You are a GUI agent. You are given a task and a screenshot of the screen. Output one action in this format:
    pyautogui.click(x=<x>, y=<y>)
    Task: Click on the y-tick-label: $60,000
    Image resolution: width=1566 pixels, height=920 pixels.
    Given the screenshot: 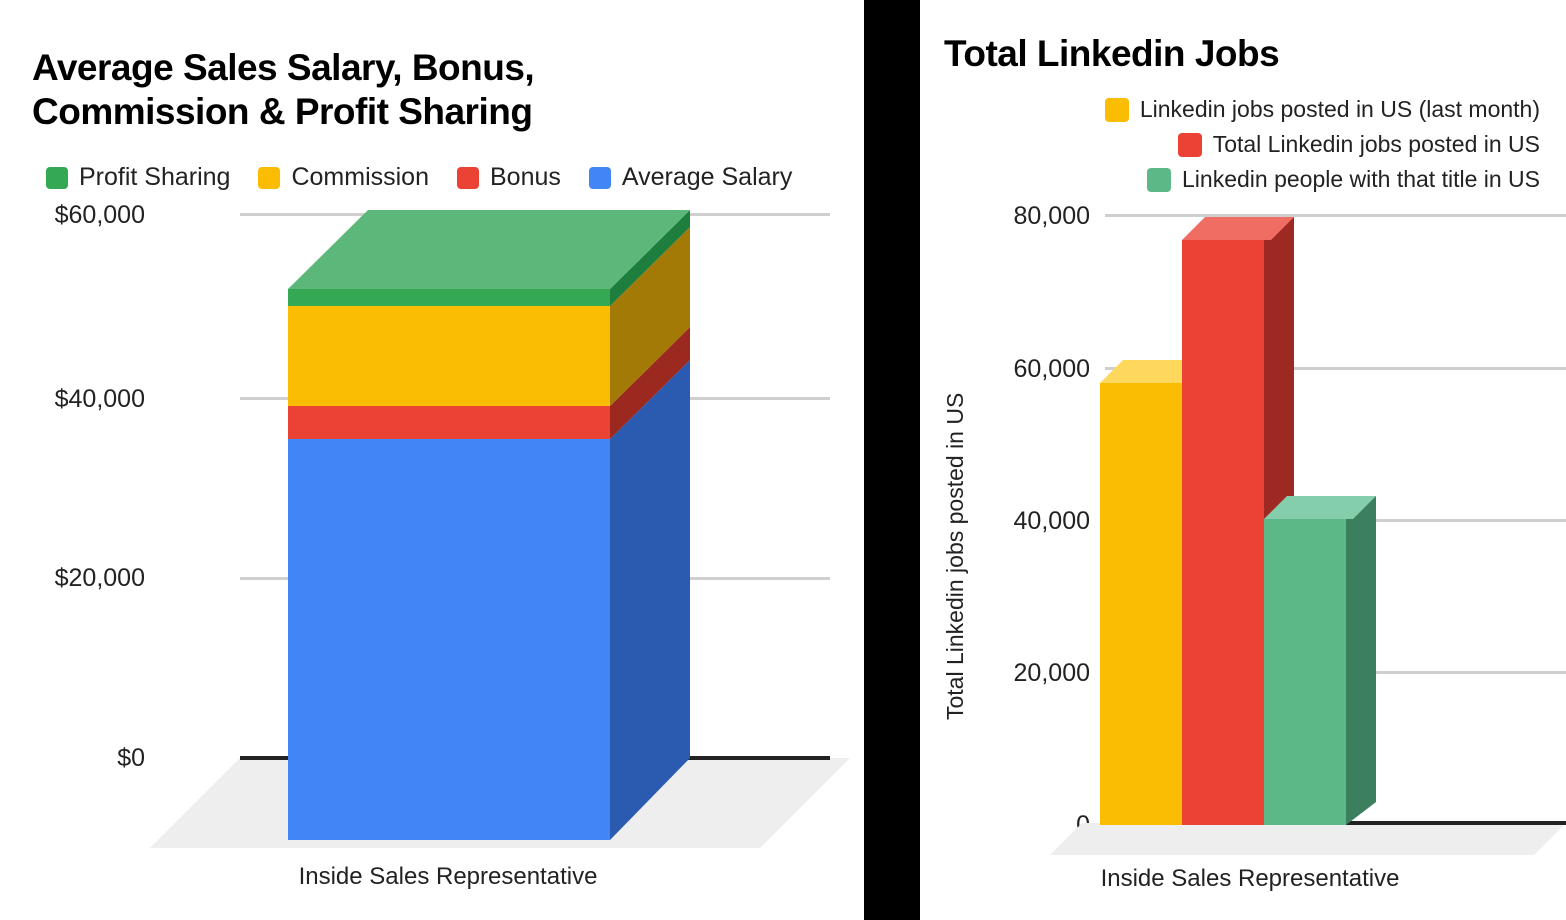 What is the action you would take?
    pyautogui.click(x=99, y=215)
    